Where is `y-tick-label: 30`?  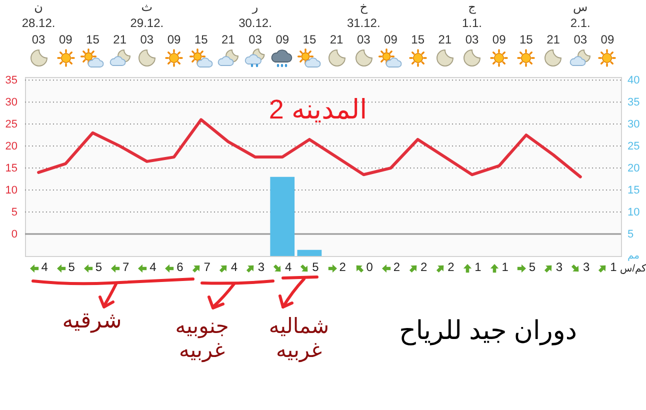 y-tick-label: 30 is located at coordinates (11, 102).